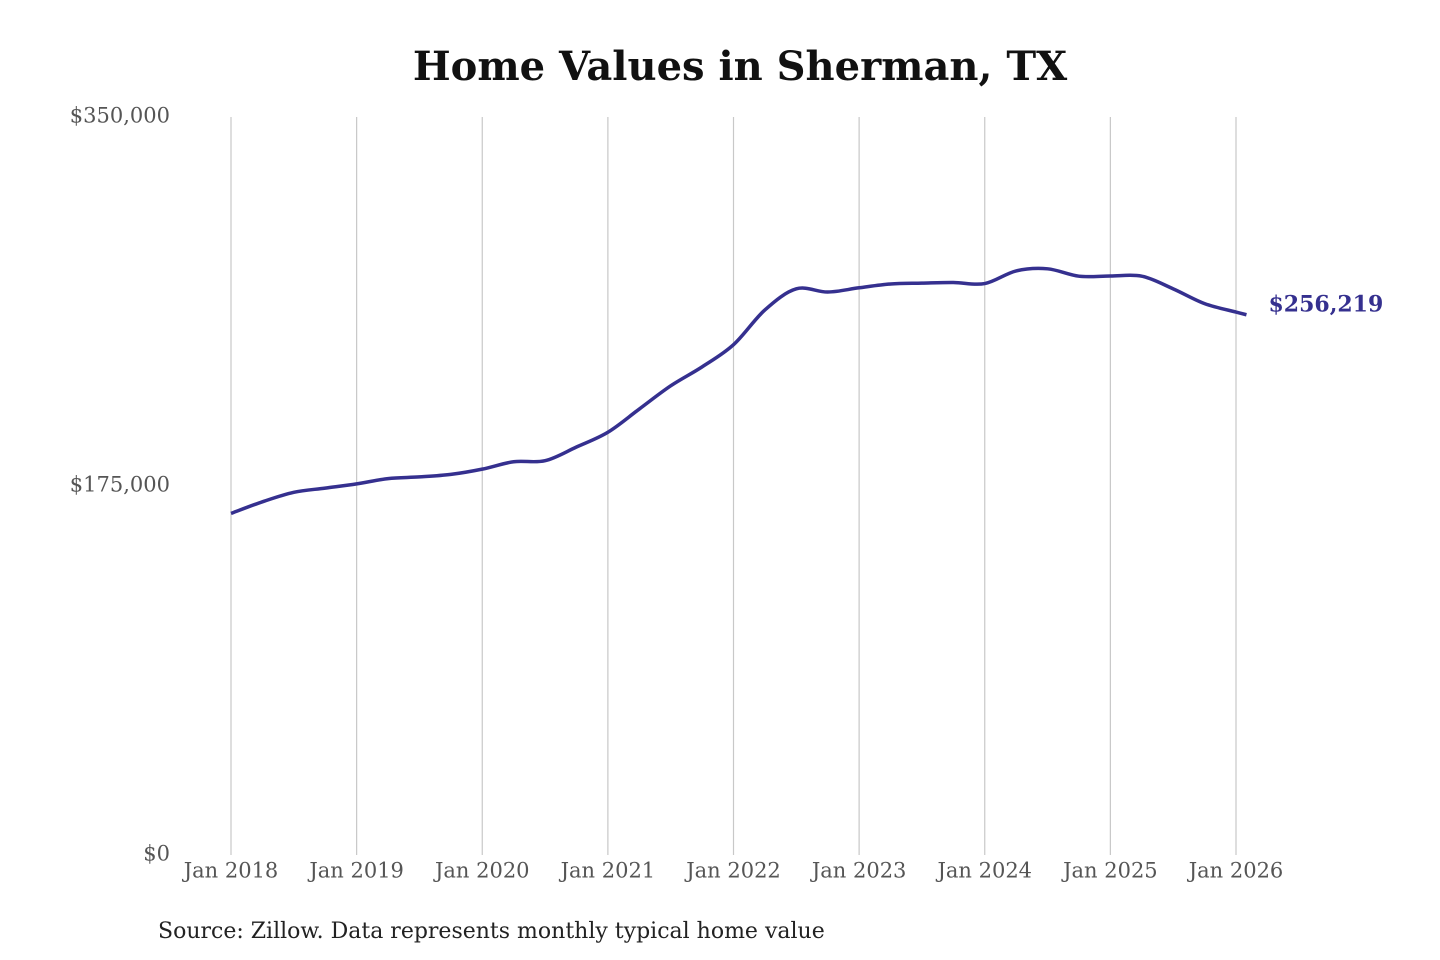 This screenshot has height=960, width=1440. Describe the element at coordinates (983, 871) in the screenshot. I see `x-tick-label: Jan 2024` at that location.